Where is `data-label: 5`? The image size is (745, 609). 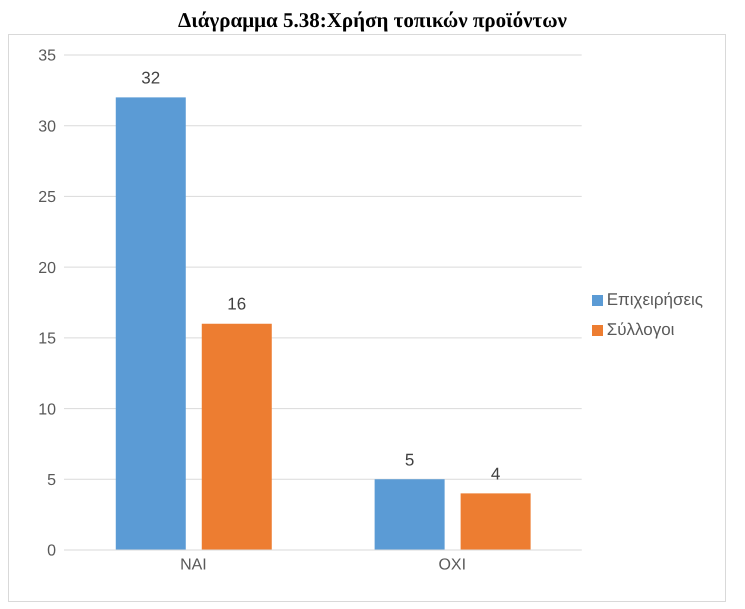
data-label: 5 is located at coordinates (409, 460).